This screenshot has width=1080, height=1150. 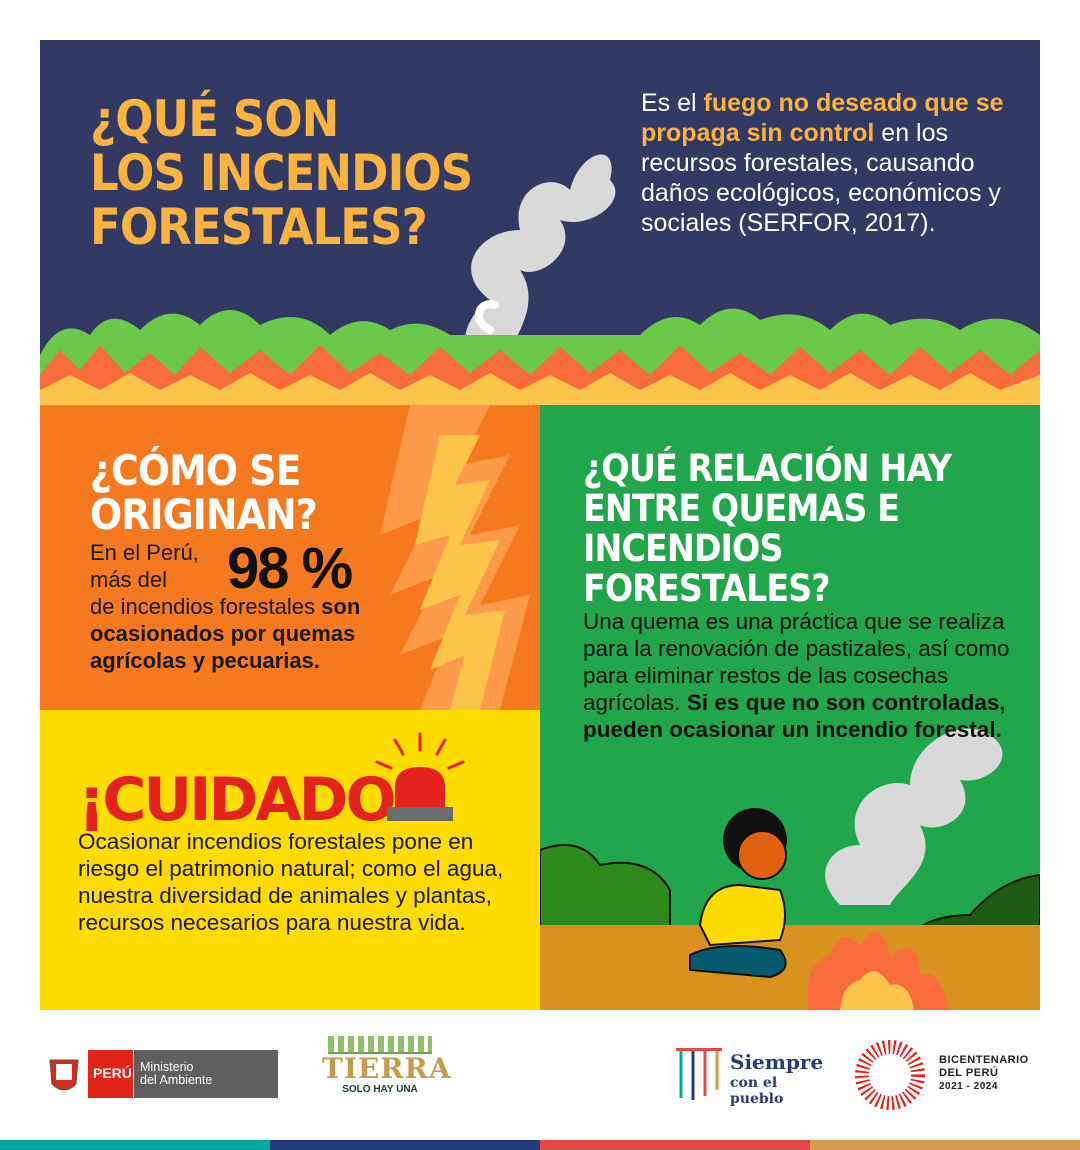 I want to click on percentage-stat: 98 %, so click(x=290, y=568).